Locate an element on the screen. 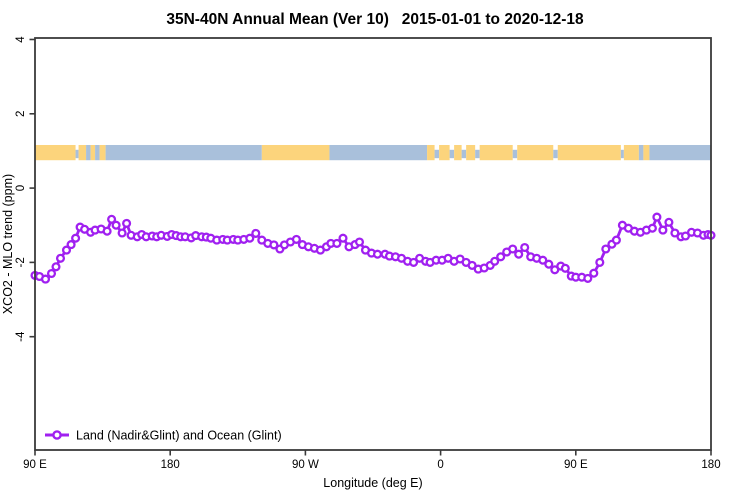 Image resolution: width=750 pixels, height=500 pixels. y-tick-label: -4 is located at coordinates (21, 336).